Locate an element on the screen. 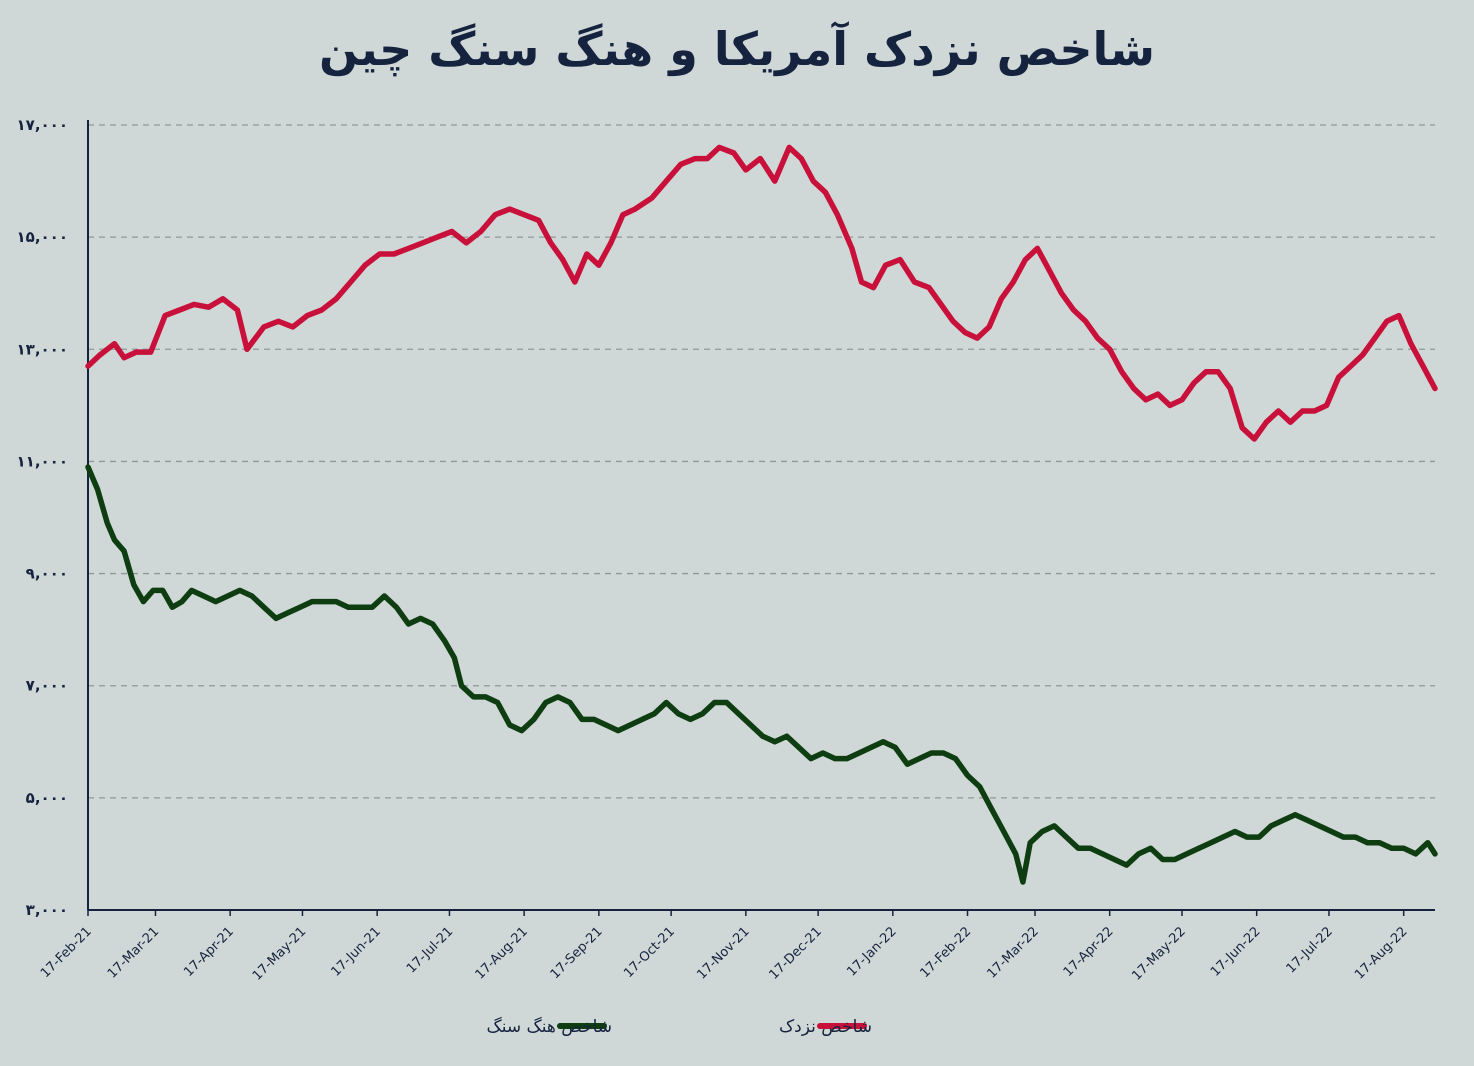  y-tick-label: ۳,۰۰۰ is located at coordinates (47, 910).